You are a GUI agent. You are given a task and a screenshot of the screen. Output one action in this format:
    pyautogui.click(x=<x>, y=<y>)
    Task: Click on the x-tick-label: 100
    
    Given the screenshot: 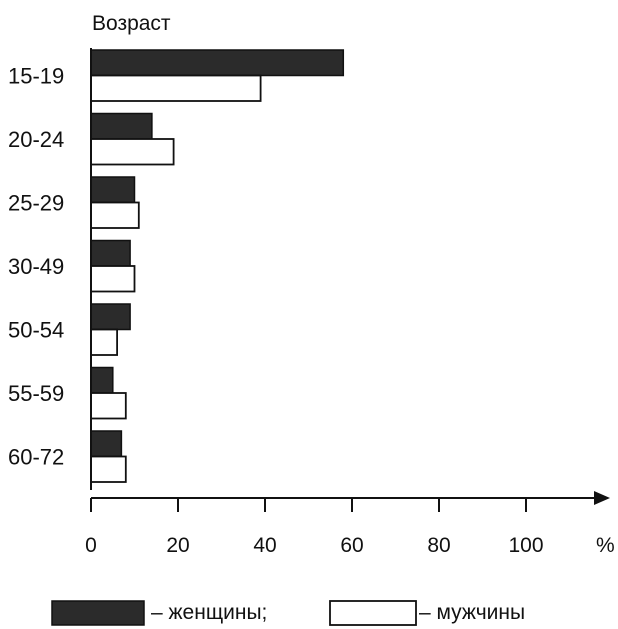 What is the action you would take?
    pyautogui.click(x=525, y=545)
    